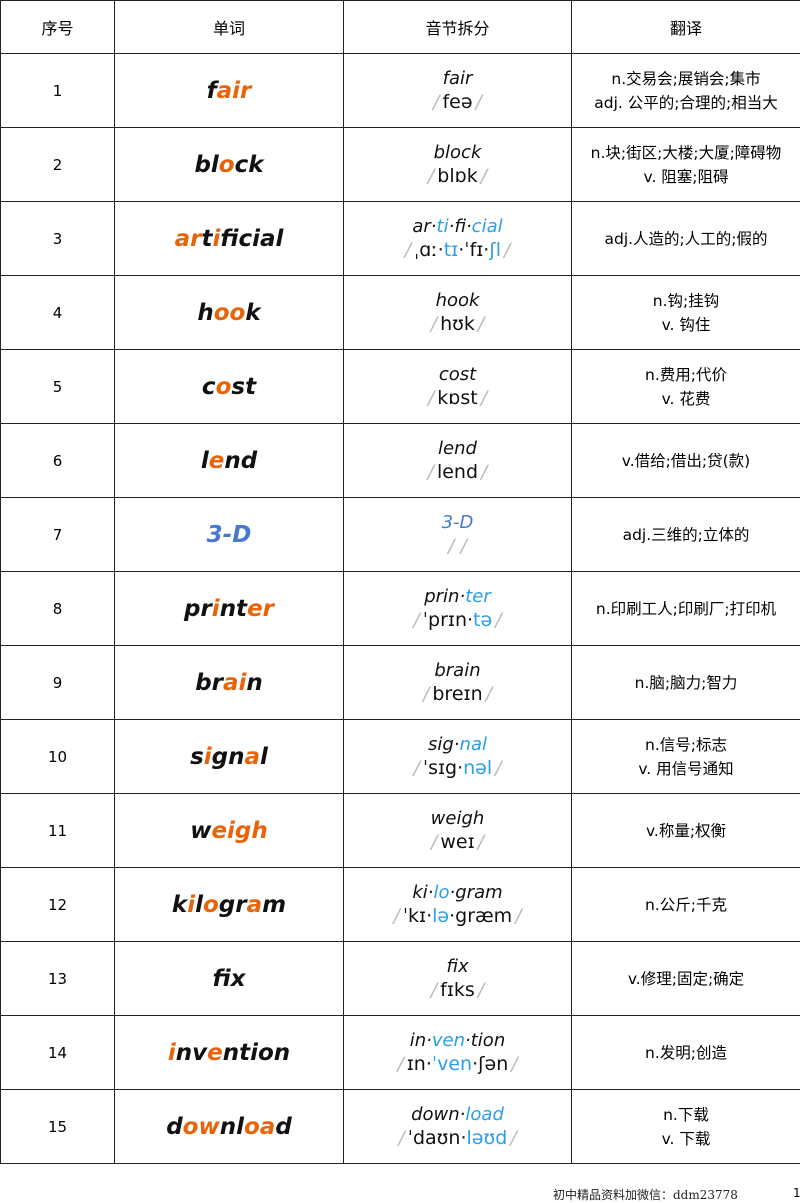 The image size is (800, 1203). Describe the element at coordinates (686, 398) in the screenshot. I see `translation-line: v. 花费` at that location.